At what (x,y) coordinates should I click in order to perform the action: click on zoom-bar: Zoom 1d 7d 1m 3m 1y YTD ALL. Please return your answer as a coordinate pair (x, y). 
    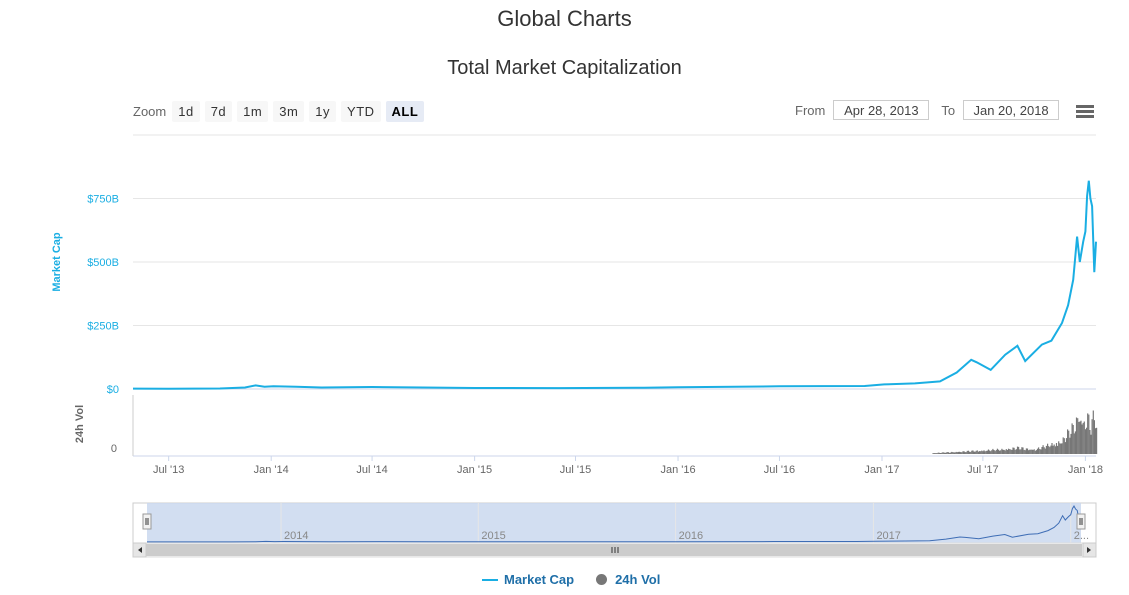
    Looking at the image, I should click on (281, 111).